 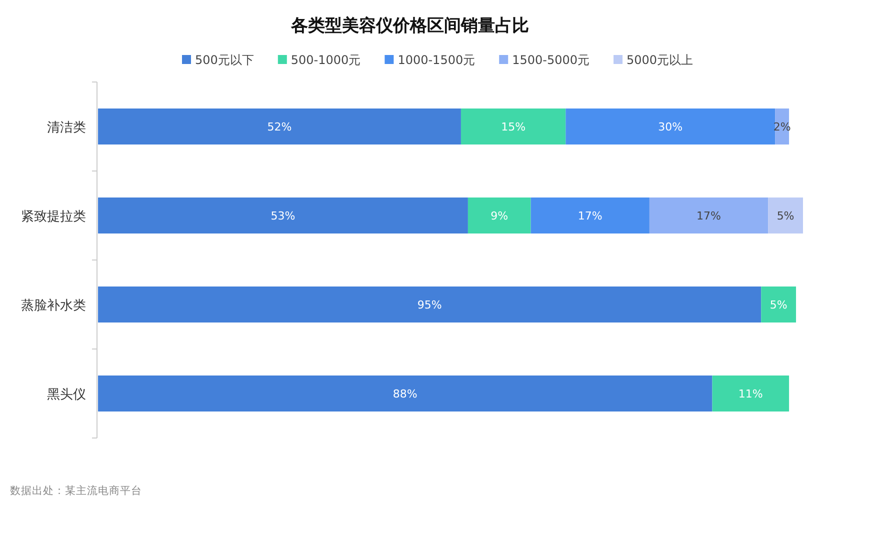 I want to click on data-label: 95%, so click(x=429, y=305).